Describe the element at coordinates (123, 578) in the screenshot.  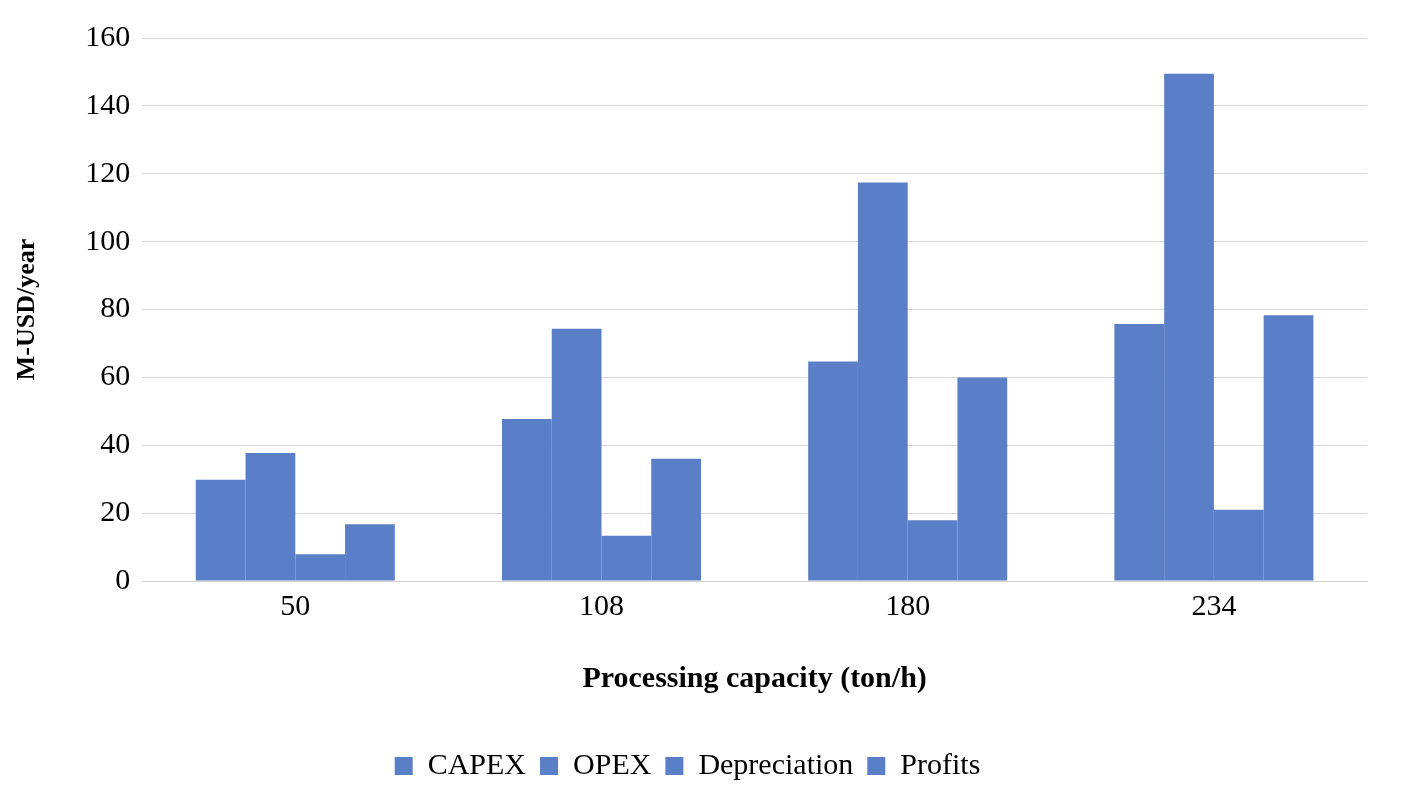
I see `y-tick-label: 0` at that location.